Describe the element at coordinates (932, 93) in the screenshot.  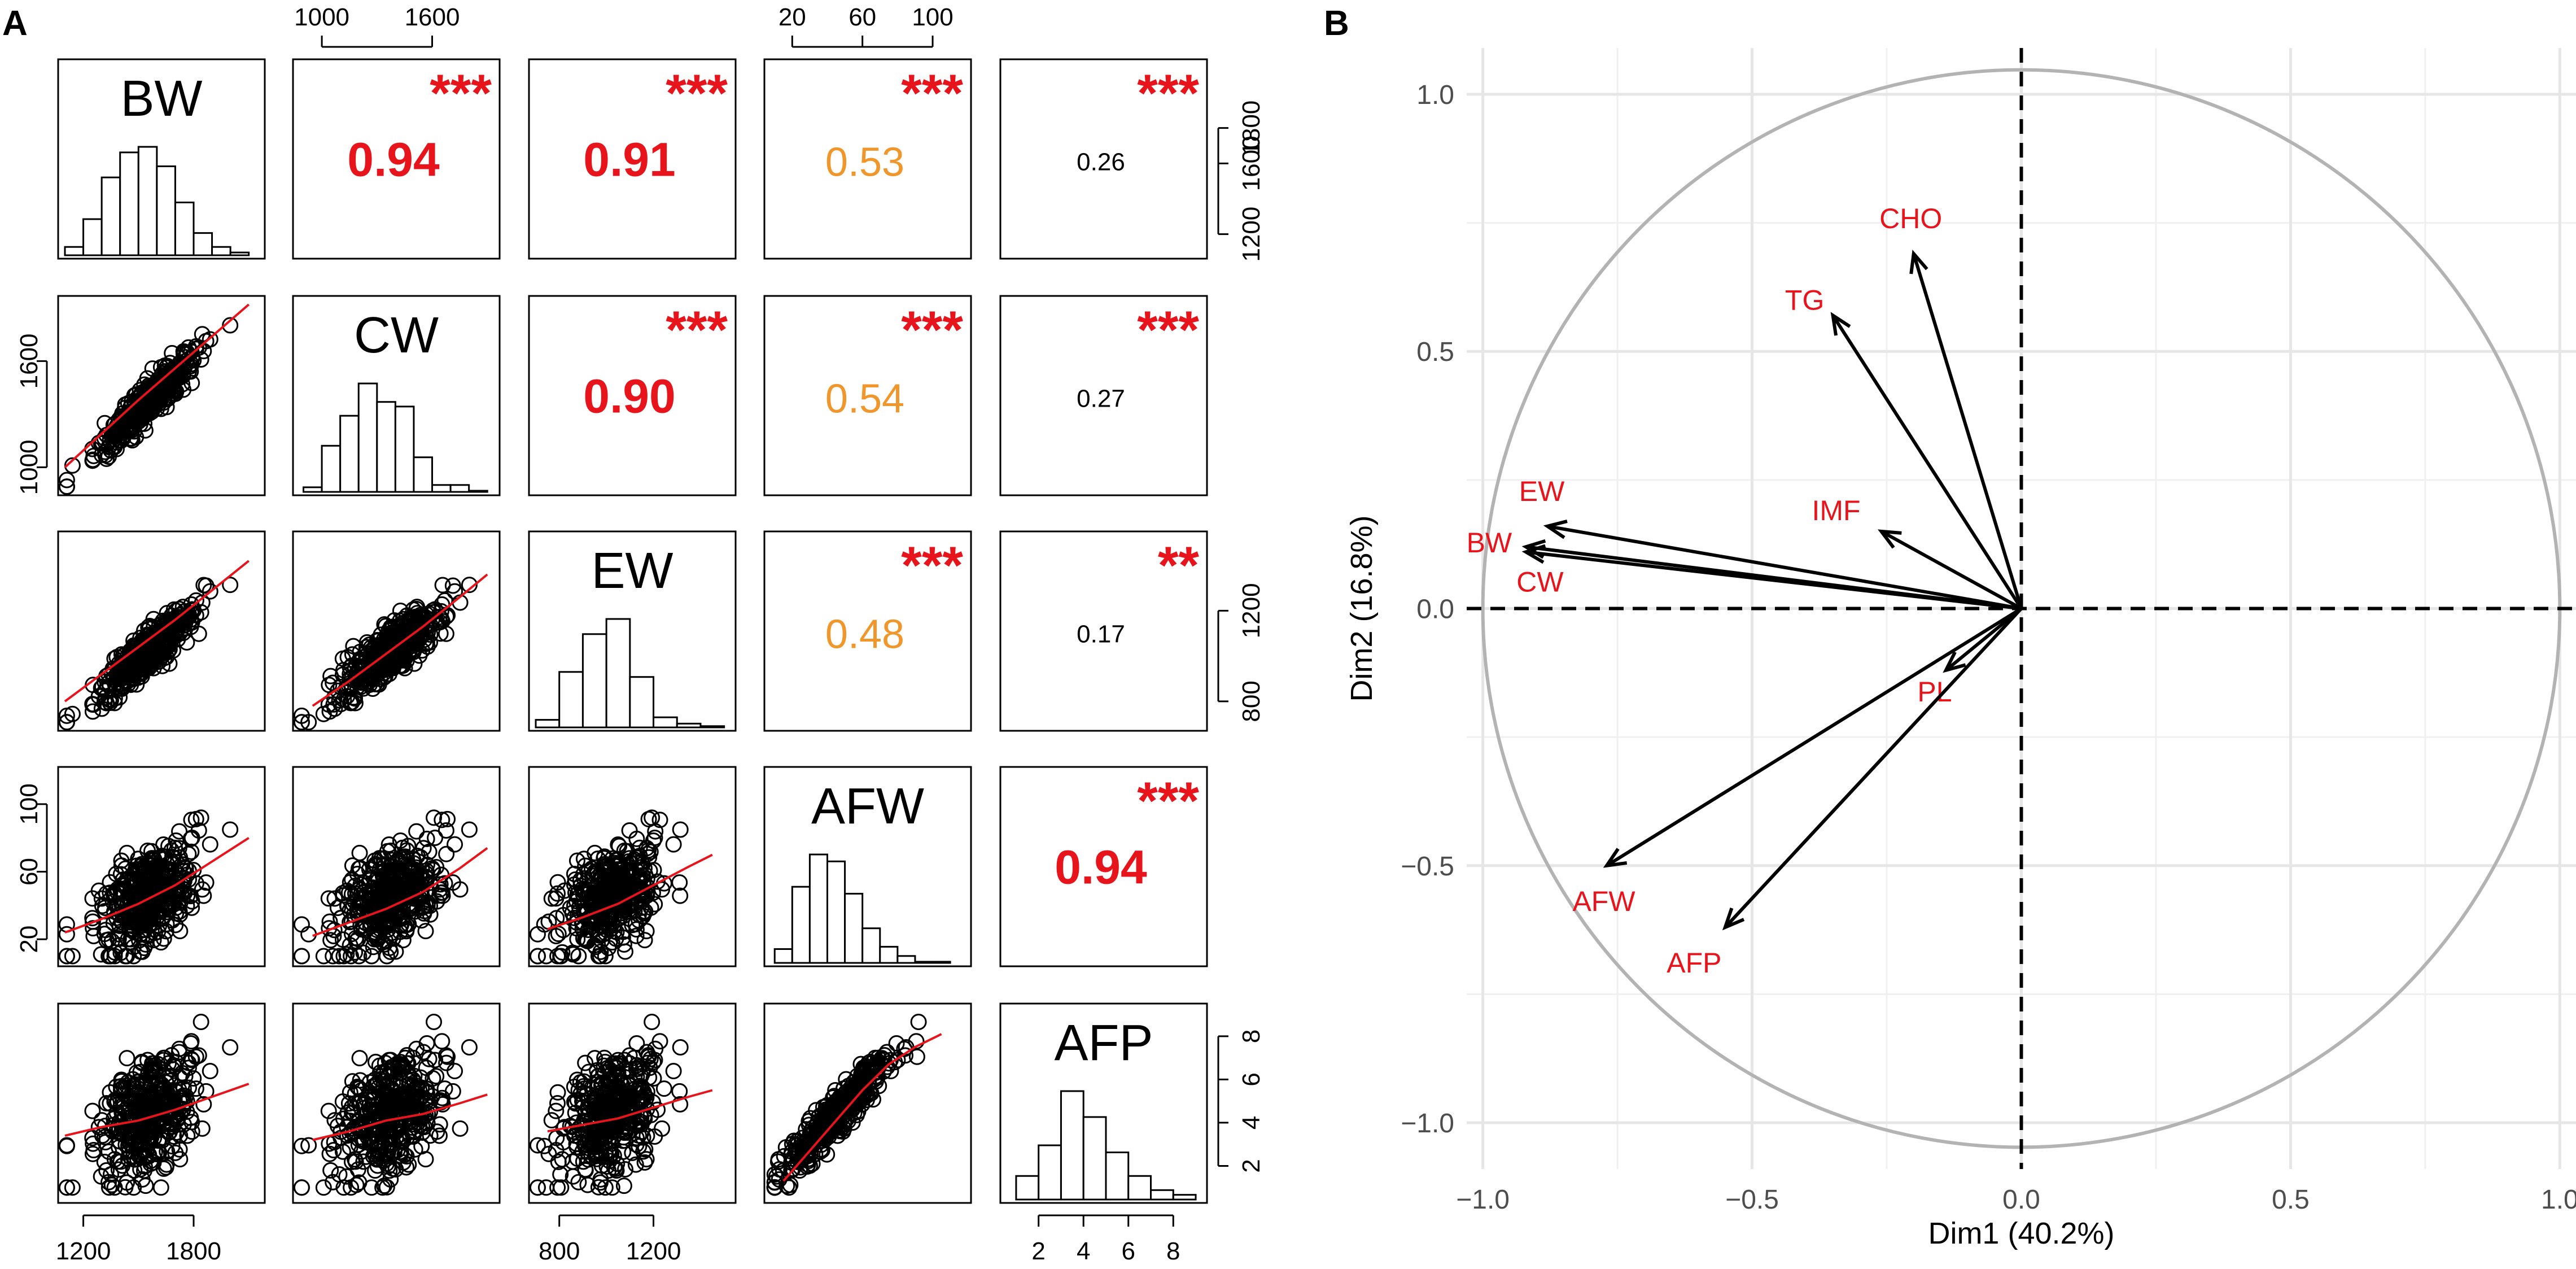
I see `significance-stars: ***` at that location.